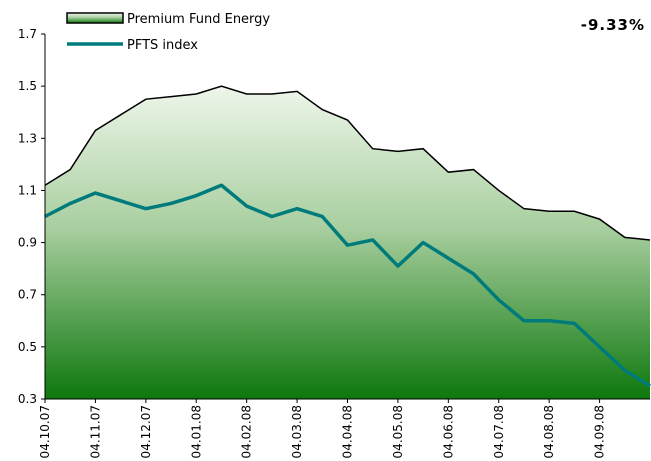 The image size is (651, 461). What do you see at coordinates (27, 34) in the screenshot?
I see `y-tick-label: 1.7` at bounding box center [27, 34].